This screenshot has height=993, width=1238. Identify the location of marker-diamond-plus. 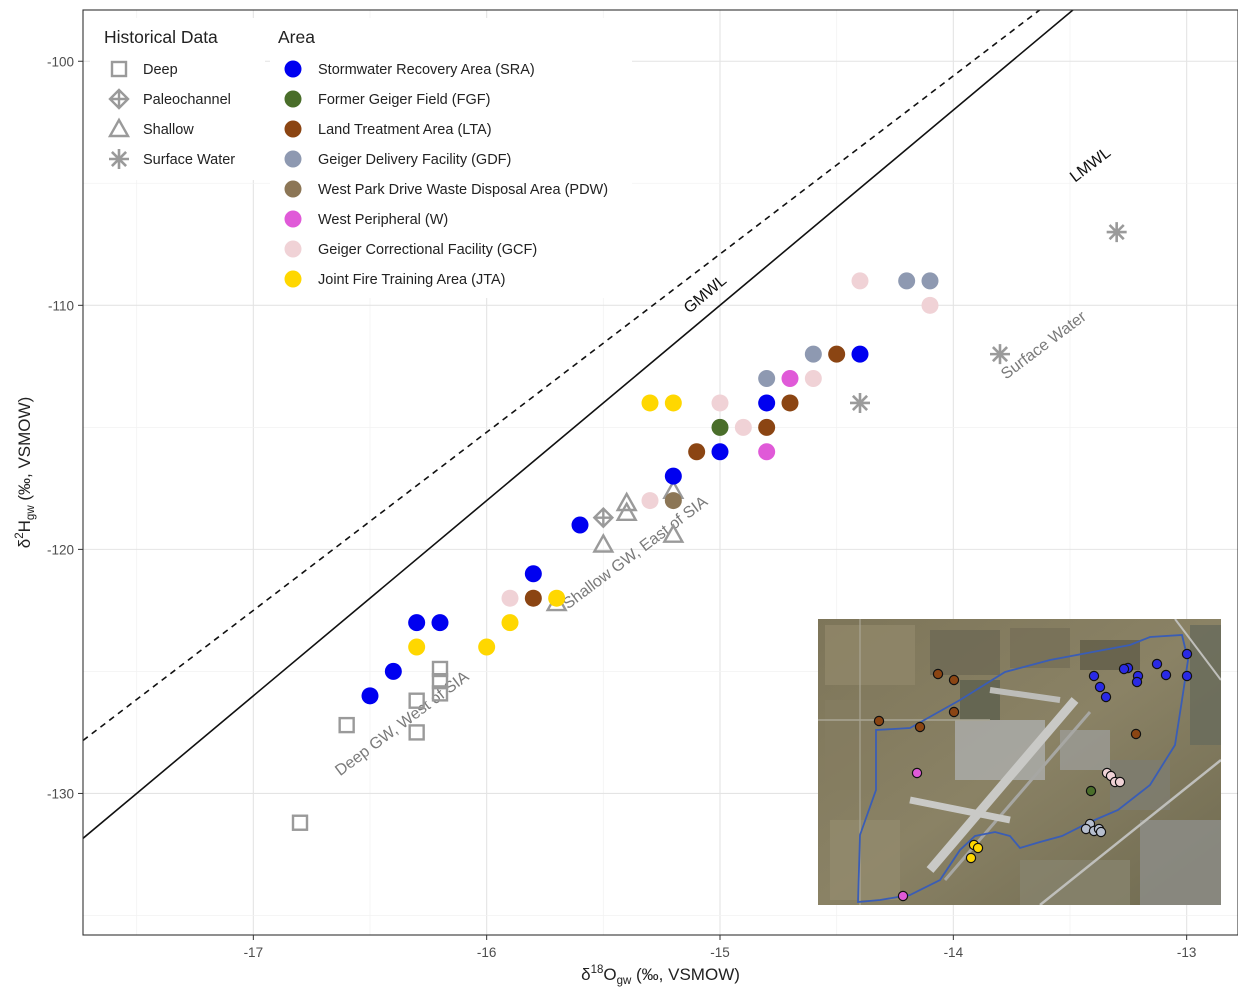
(119, 99).